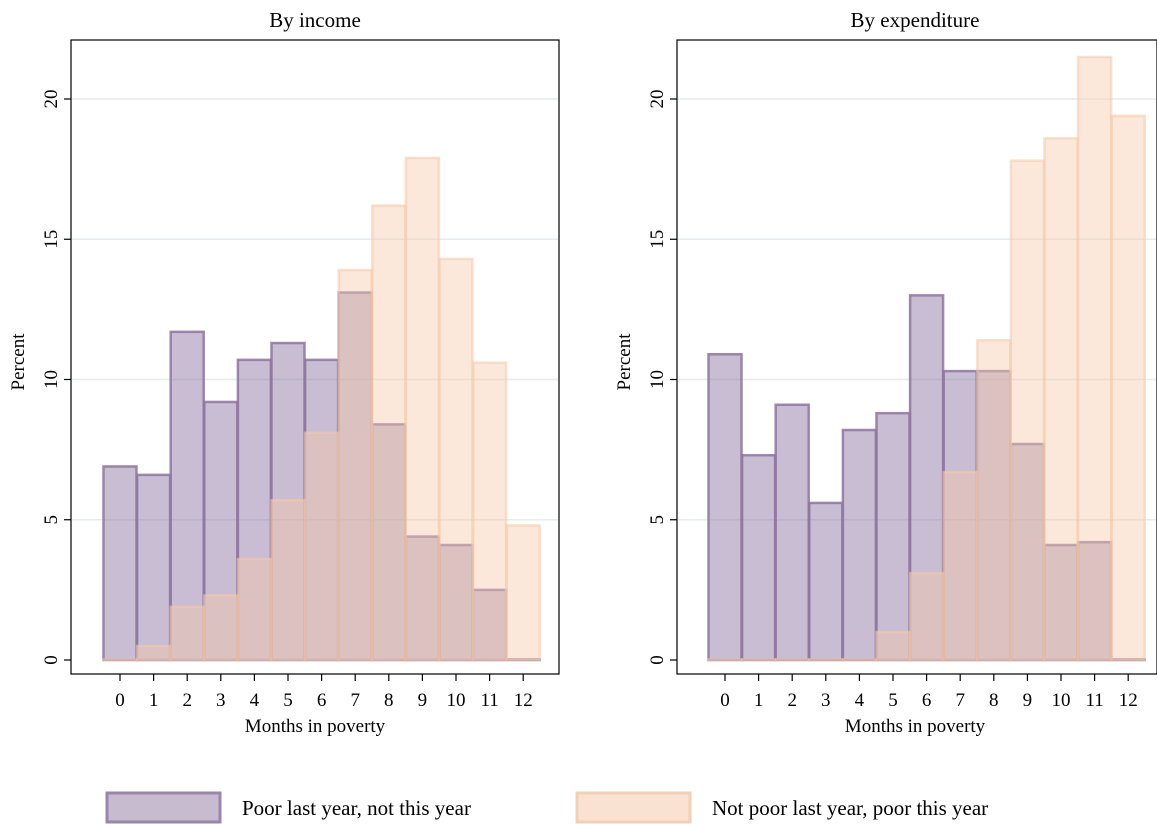  I want to click on legend-label-1: Poor last year, not this year, so click(356, 808).